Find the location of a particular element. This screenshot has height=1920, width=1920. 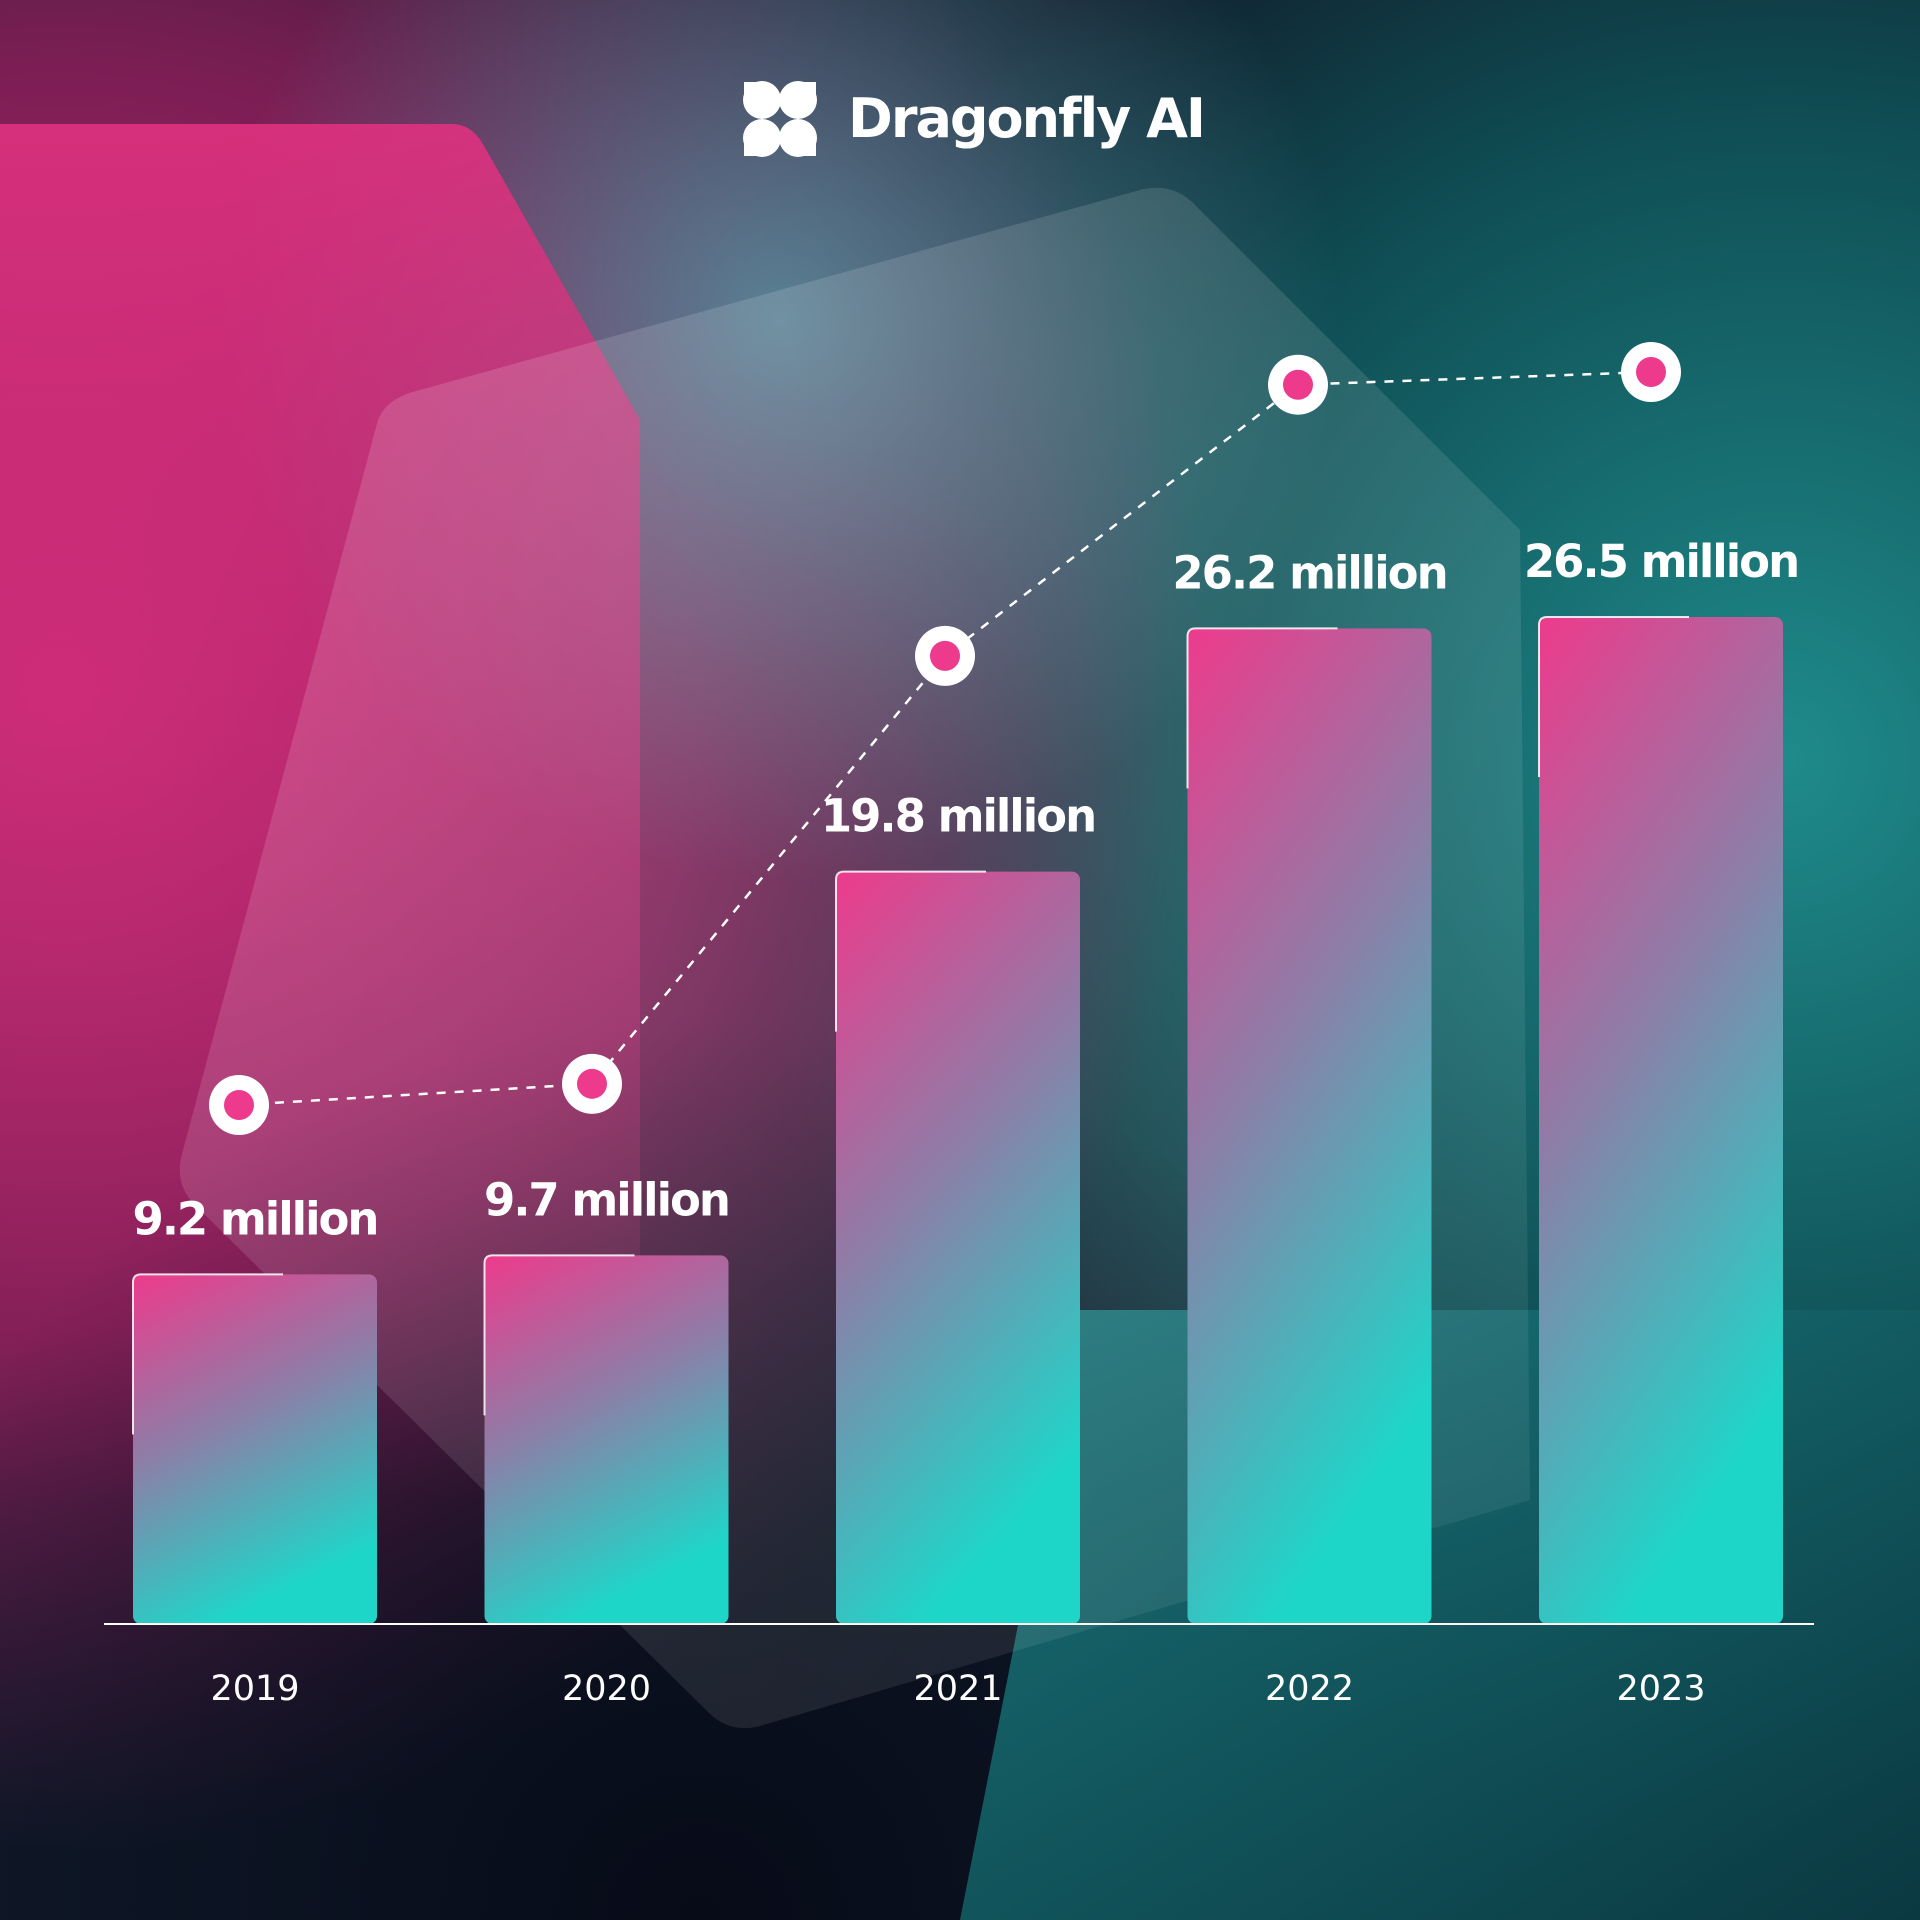

trend-marker-2021 is located at coordinates (945, 655).